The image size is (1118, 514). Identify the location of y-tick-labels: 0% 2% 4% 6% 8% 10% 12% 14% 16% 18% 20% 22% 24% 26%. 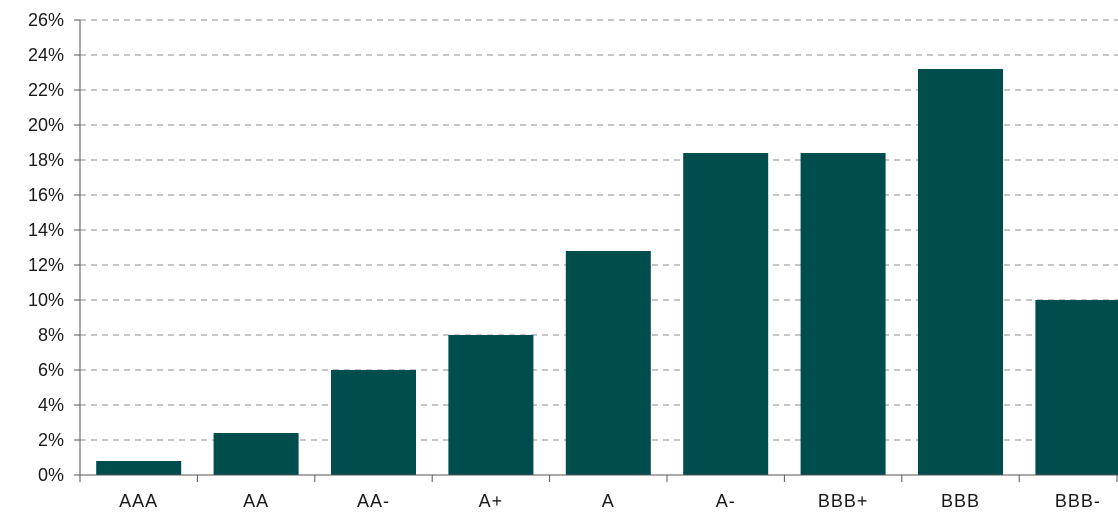
(46, 247).